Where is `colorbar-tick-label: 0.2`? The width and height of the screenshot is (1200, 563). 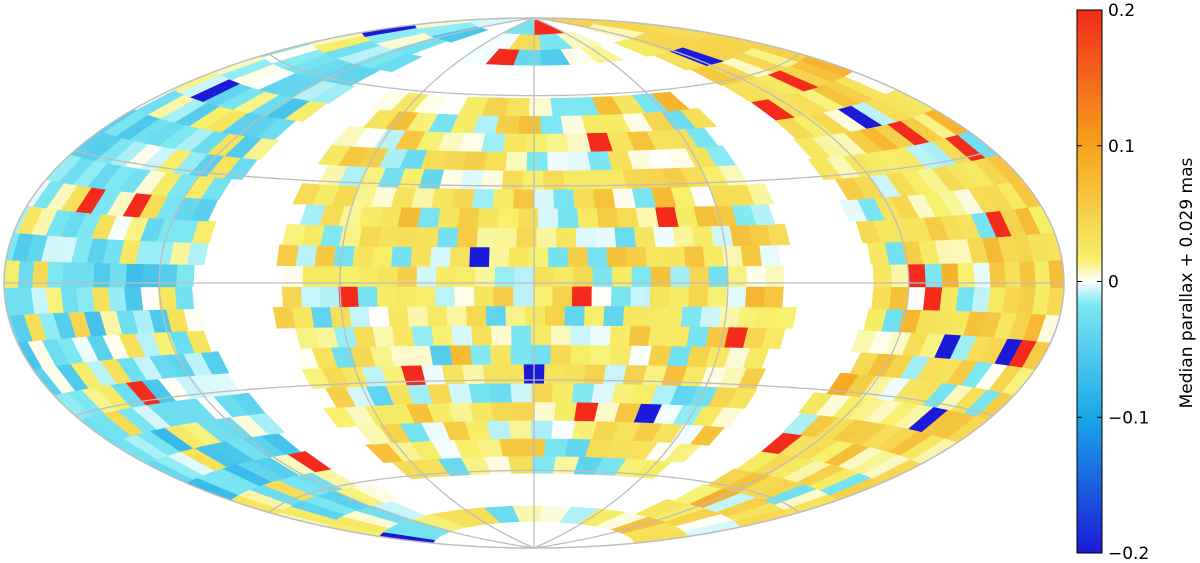 colorbar-tick-label: 0.2 is located at coordinates (1121, 11).